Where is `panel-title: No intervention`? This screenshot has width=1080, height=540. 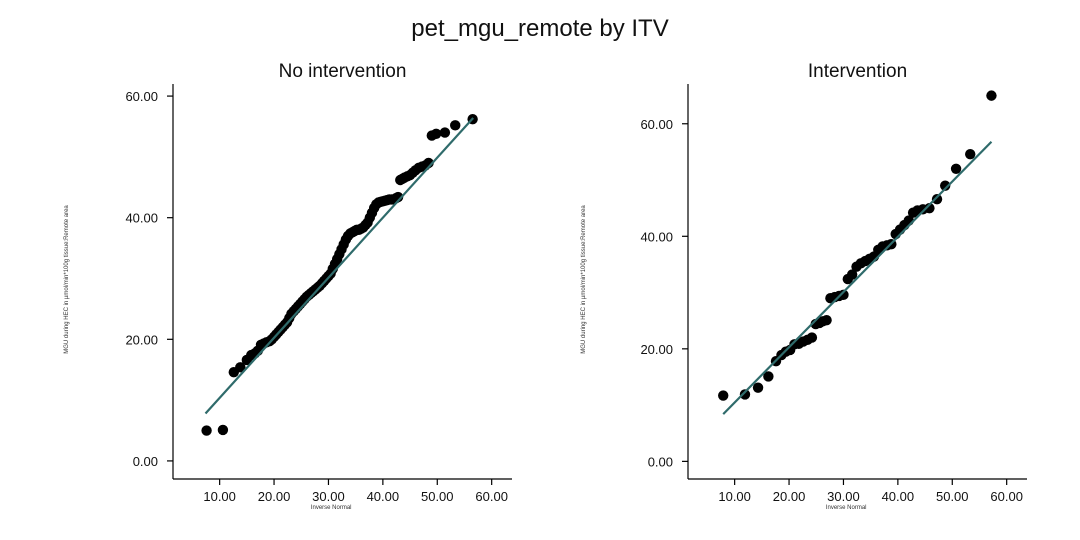 panel-title: No intervention is located at coordinates (343, 71).